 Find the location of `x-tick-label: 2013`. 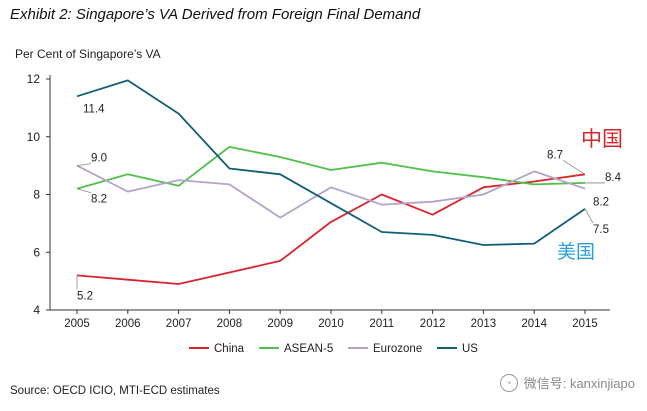

x-tick-label: 2013 is located at coordinates (484, 324).